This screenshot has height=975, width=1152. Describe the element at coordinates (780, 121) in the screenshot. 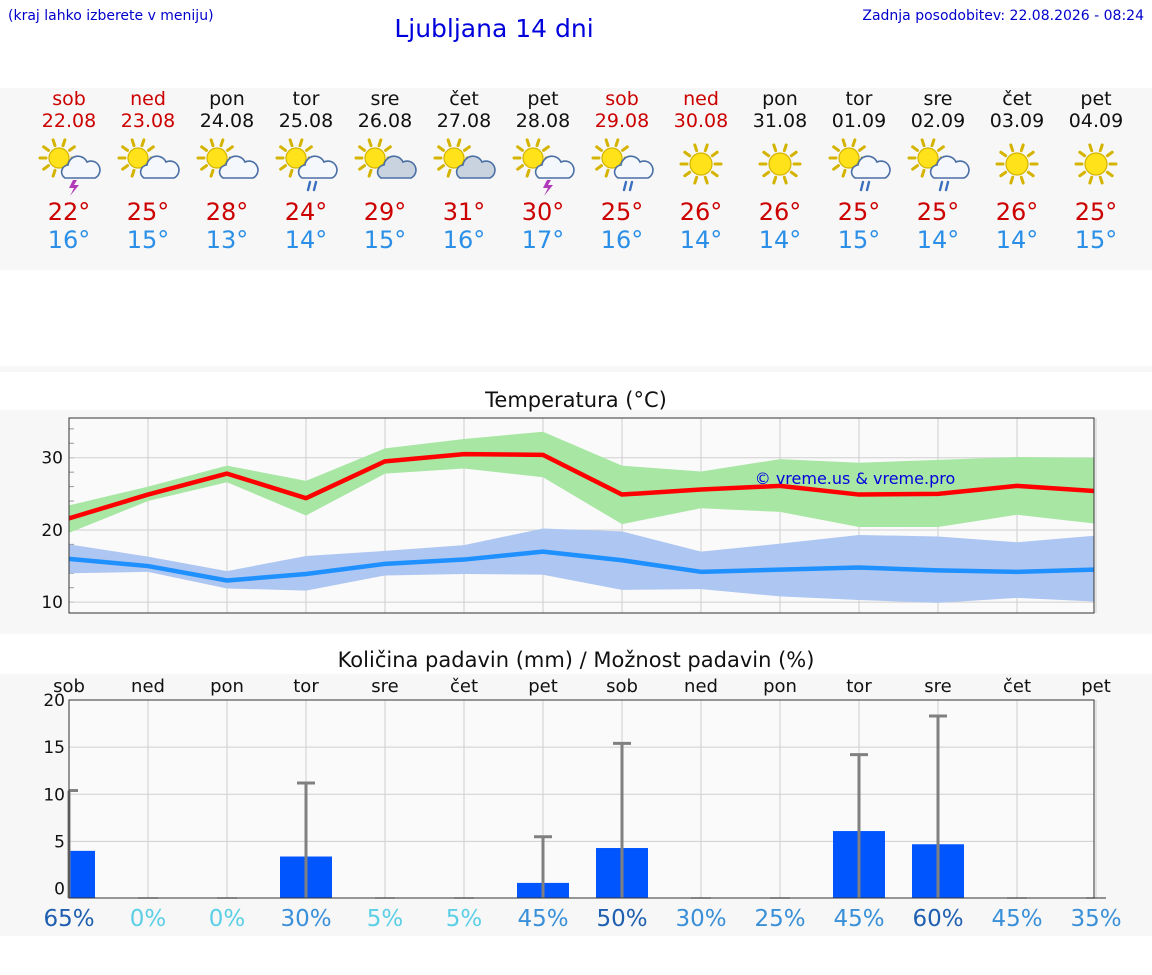

I see `day-date: 31.08` at that location.